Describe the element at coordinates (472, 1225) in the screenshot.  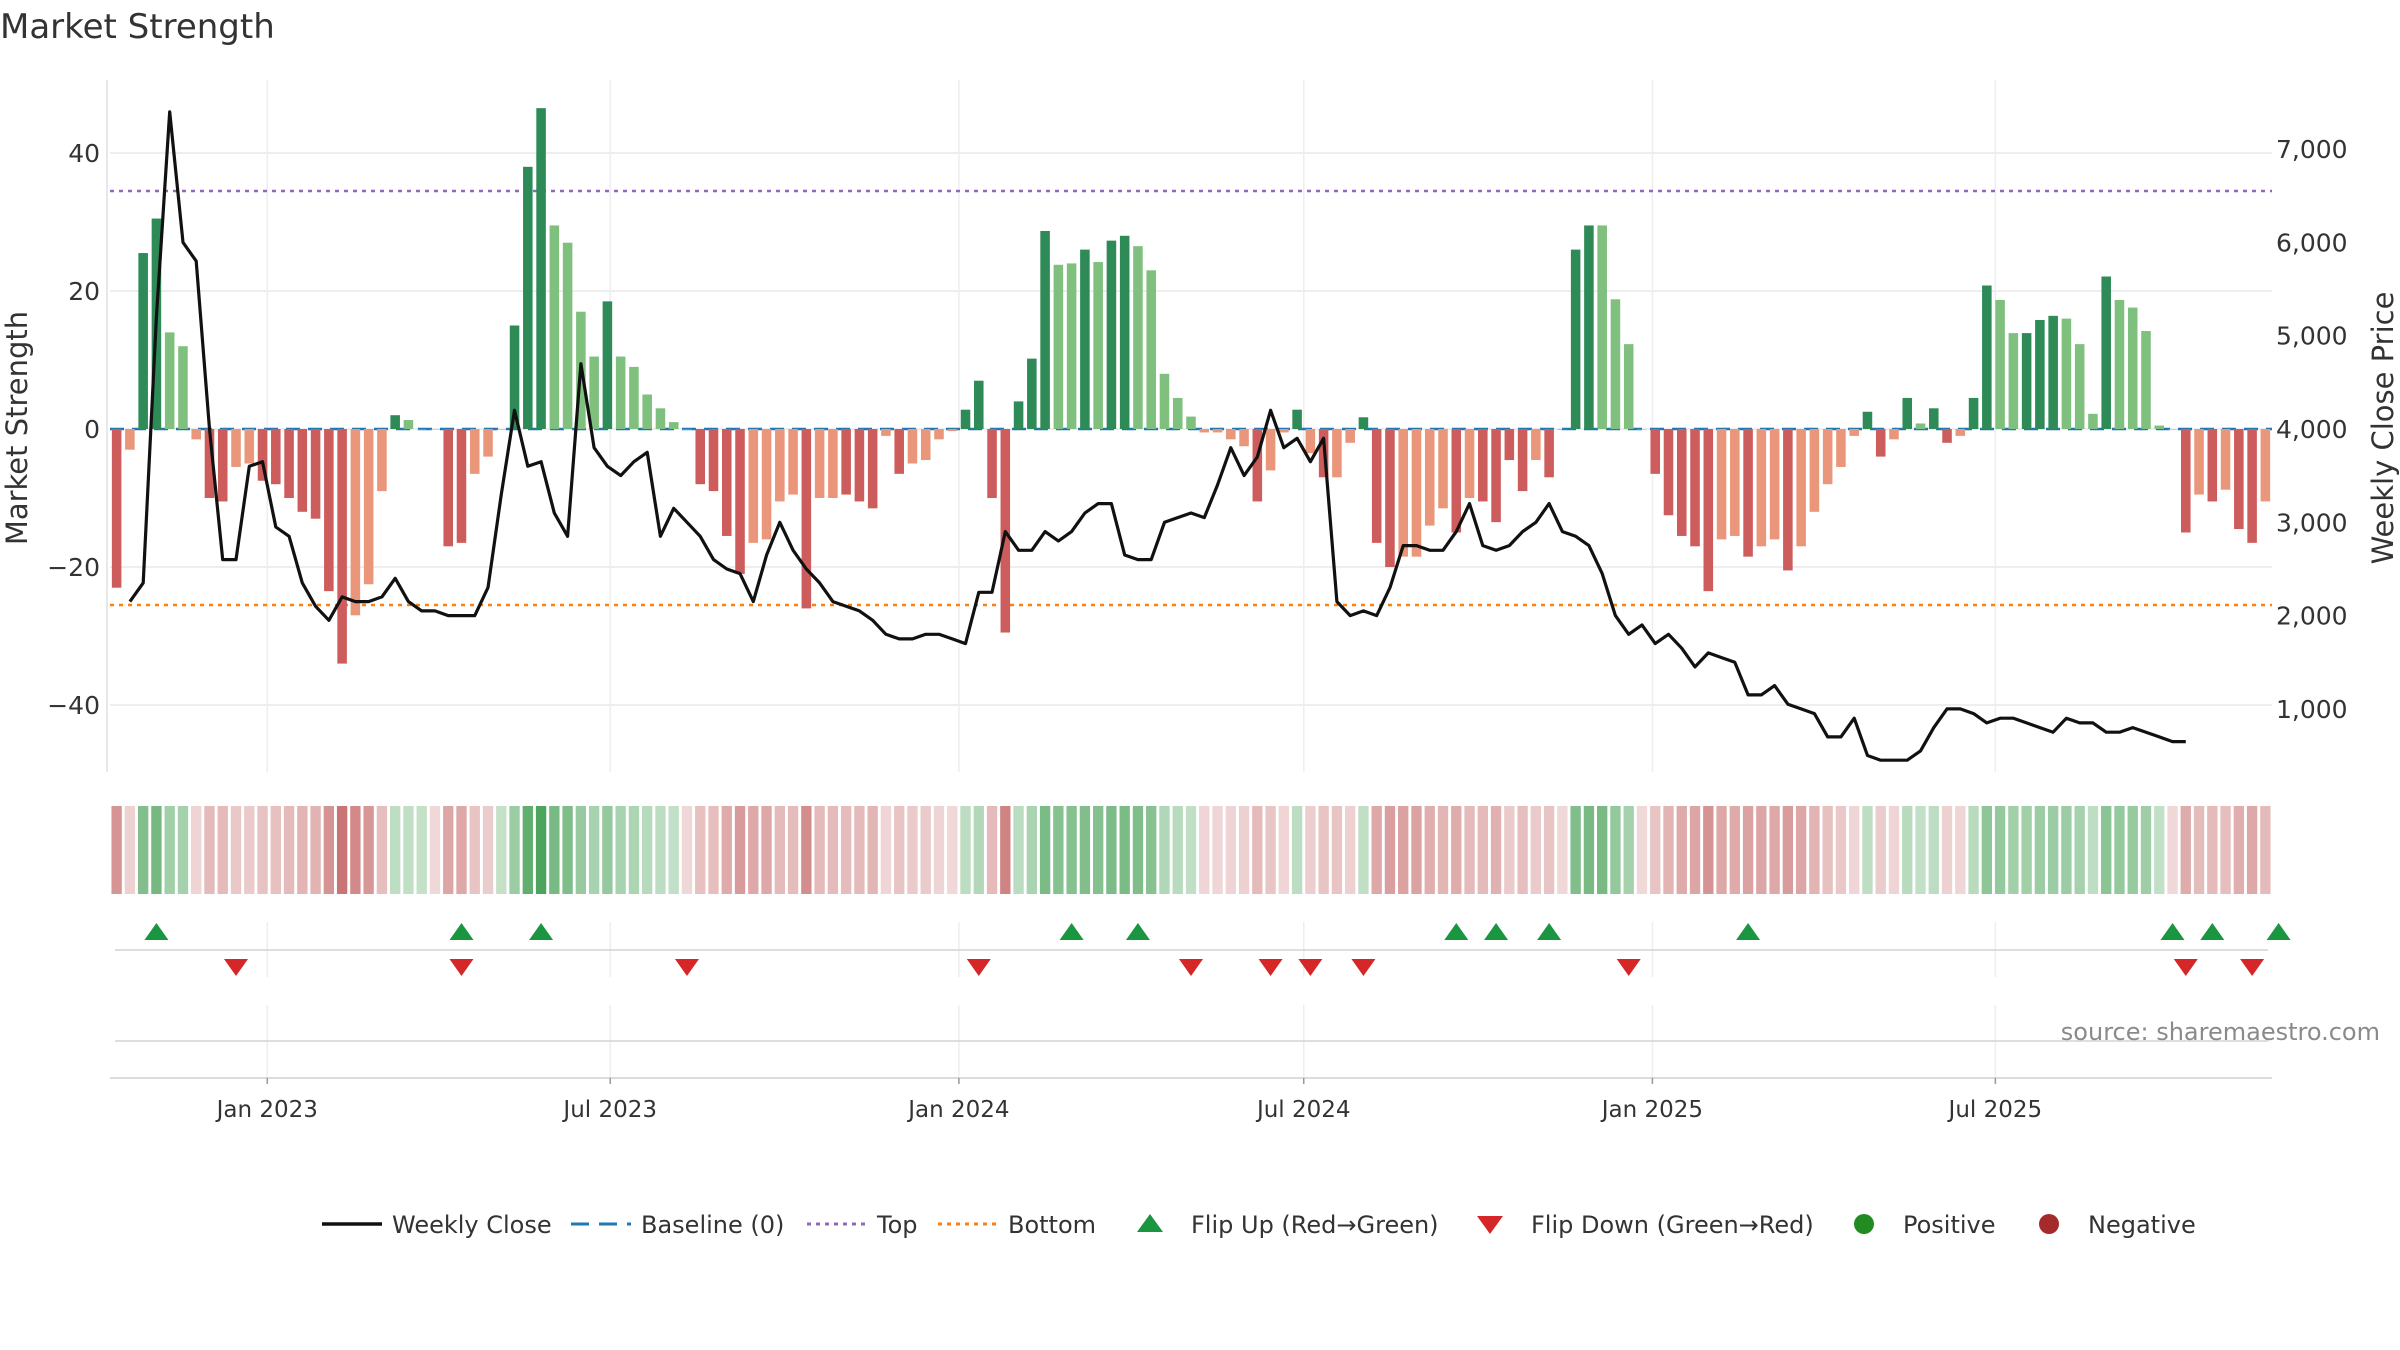
I see `legend-label: Weekly Close` at that location.